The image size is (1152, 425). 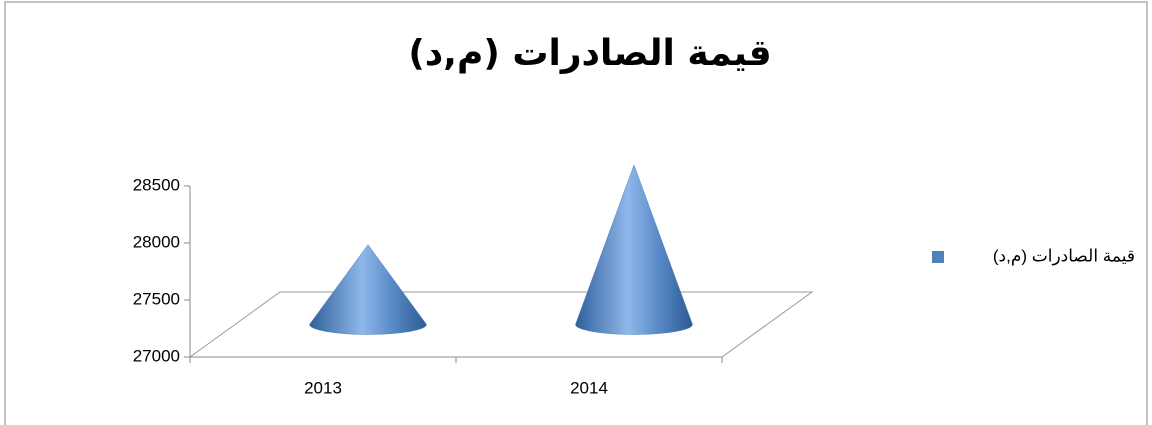 What do you see at coordinates (938, 257) in the screenshot?
I see `legend-swatch` at bounding box center [938, 257].